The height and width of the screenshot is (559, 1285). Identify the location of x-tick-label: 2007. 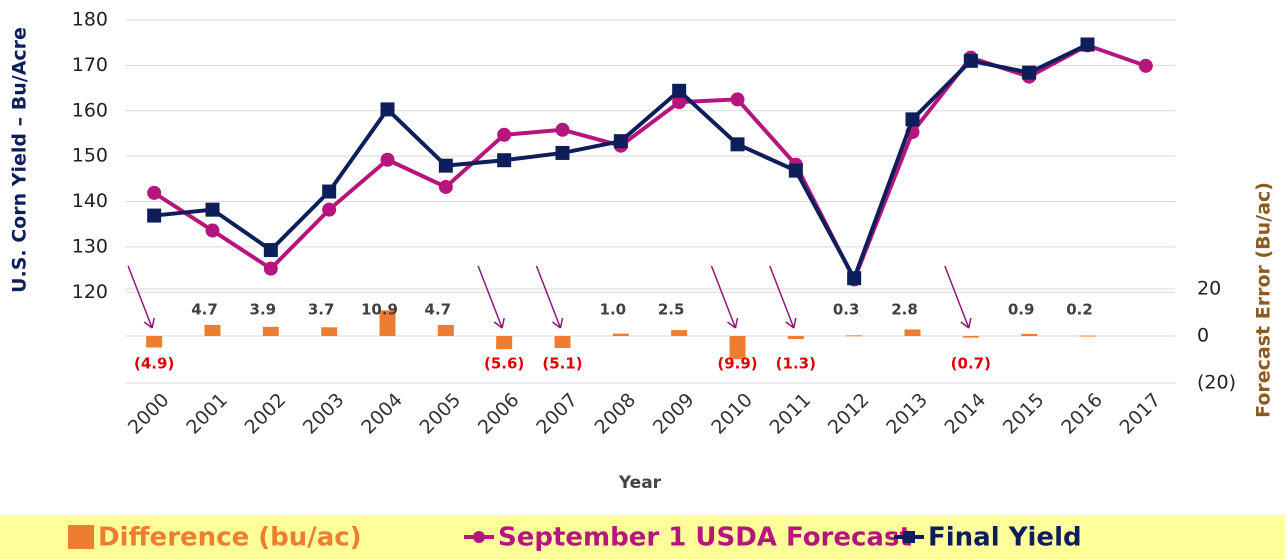
(557, 414).